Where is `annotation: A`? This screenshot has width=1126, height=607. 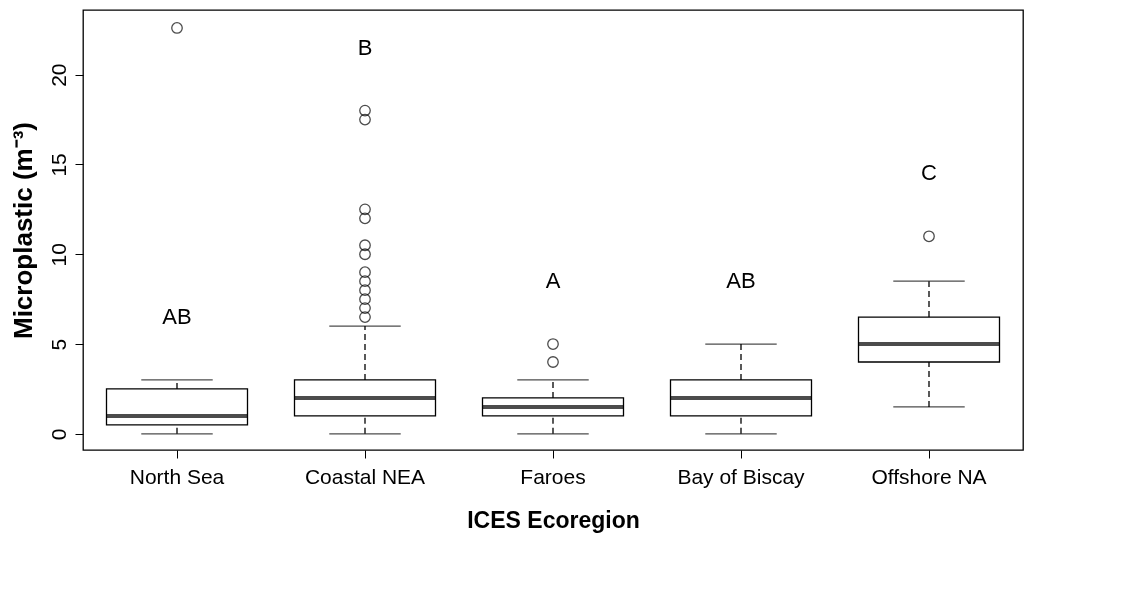
annotation: A is located at coordinates (553, 281).